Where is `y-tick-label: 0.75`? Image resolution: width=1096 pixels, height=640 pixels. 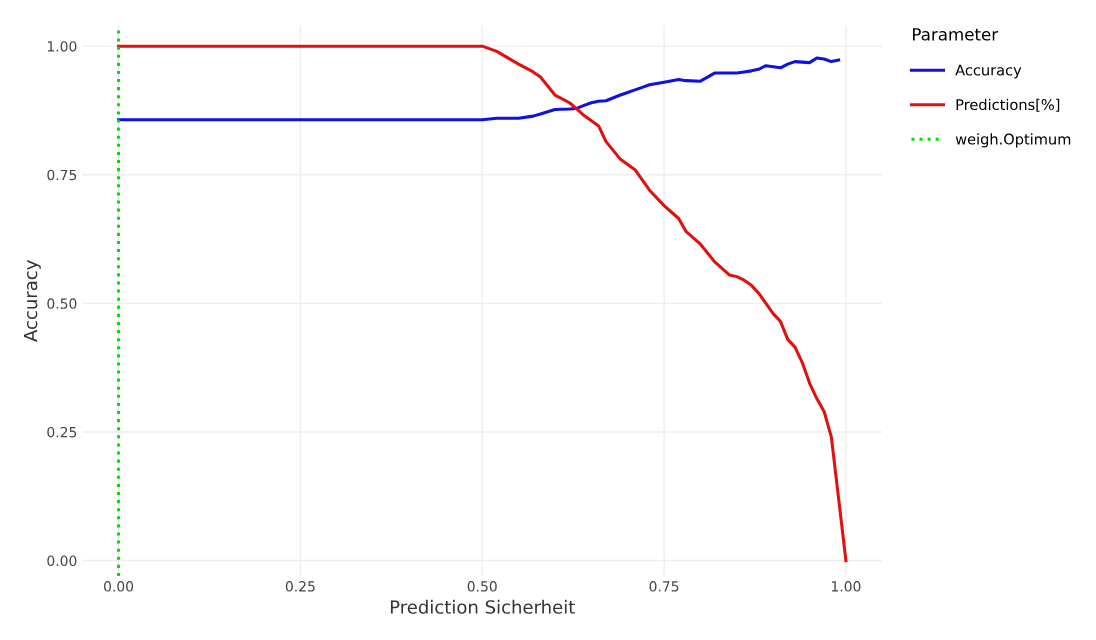
y-tick-label: 0.75 is located at coordinates (62, 175).